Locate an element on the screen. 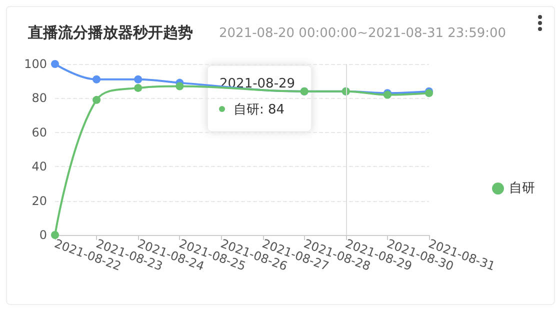  y-tick-label: 80 is located at coordinates (39, 98).